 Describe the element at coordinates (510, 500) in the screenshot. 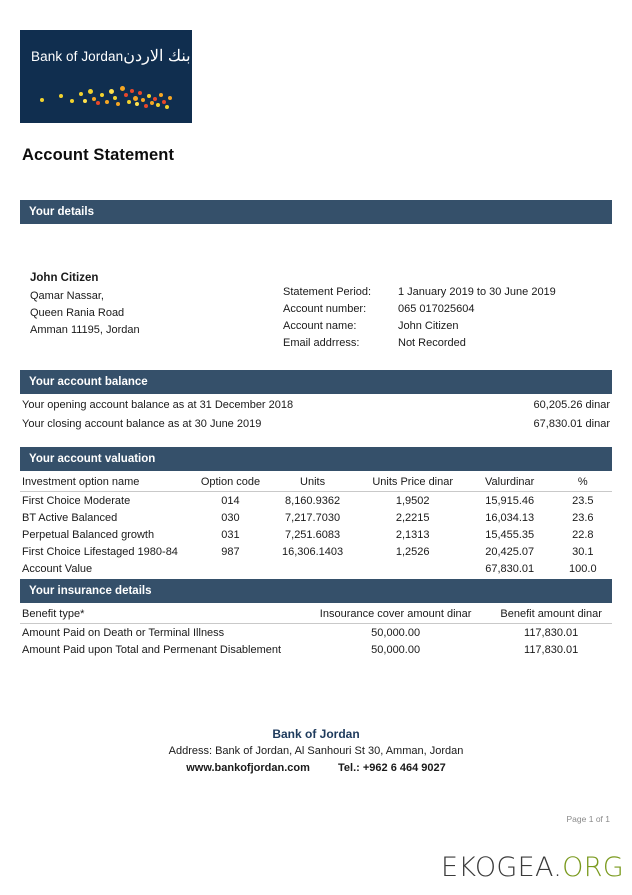

I see `valuation-cell-value: 15,915.46` at that location.